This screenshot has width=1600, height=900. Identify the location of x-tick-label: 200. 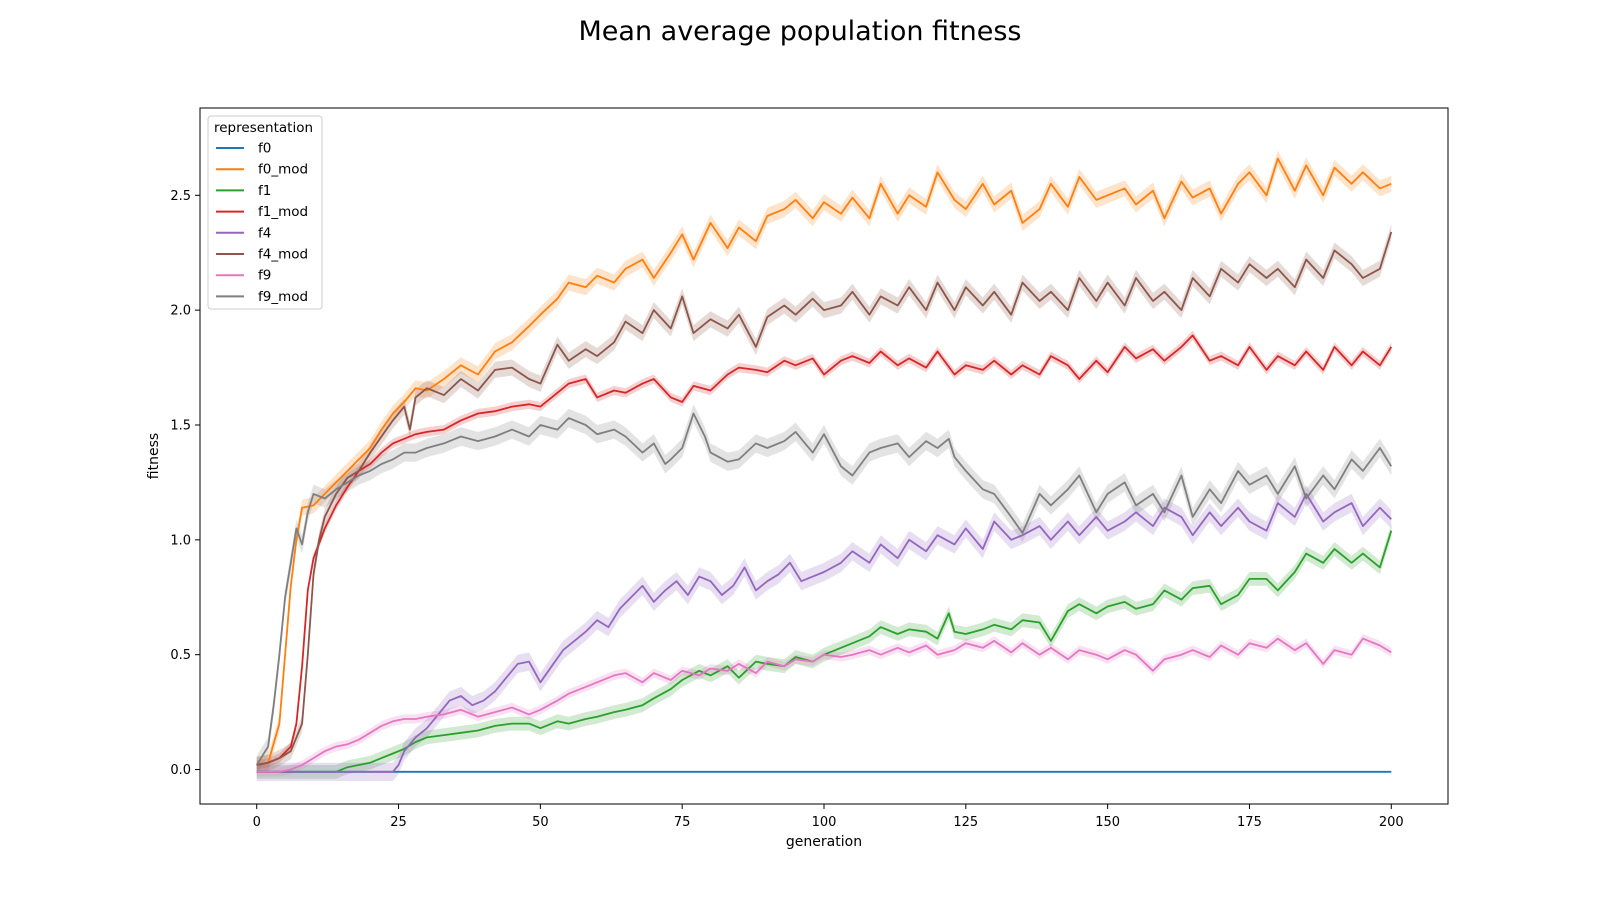
(1391, 822).